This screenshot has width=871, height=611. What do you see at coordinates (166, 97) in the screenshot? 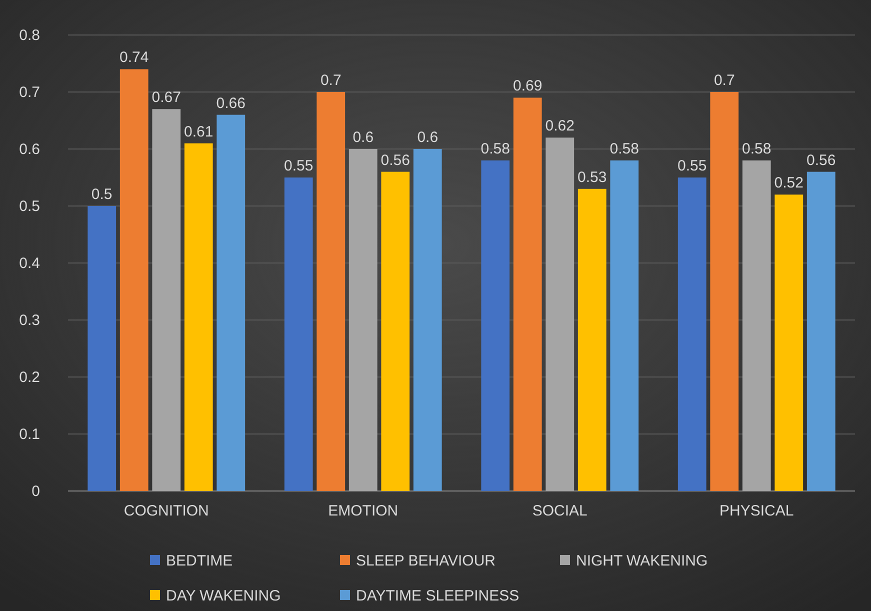
I see `data-label: 0.67` at bounding box center [166, 97].